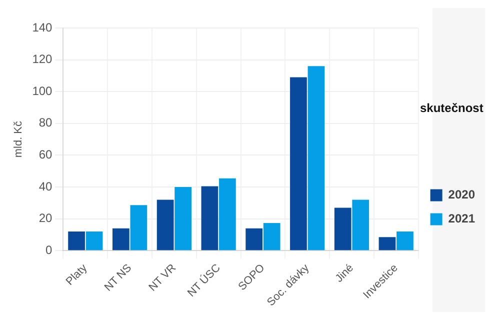 This screenshot has width=493, height=320. I want to click on x-tick-label: Jiné, so click(344, 273).